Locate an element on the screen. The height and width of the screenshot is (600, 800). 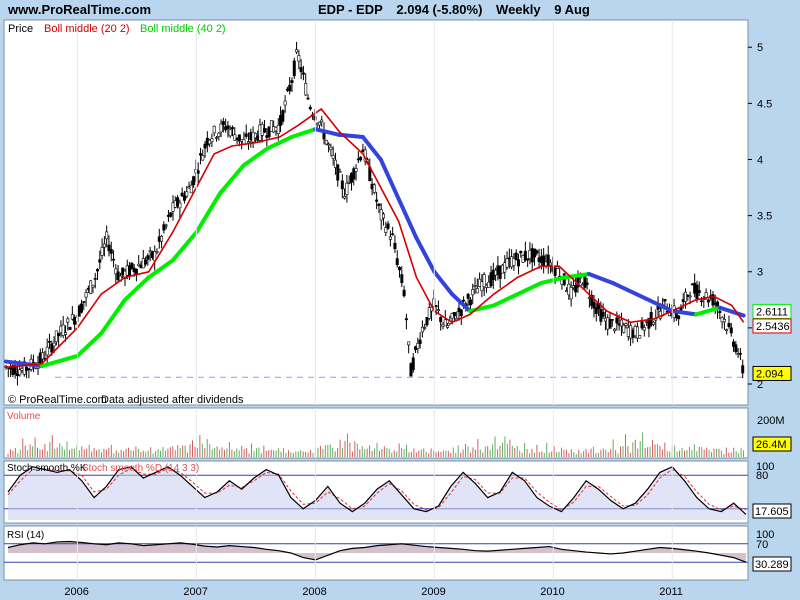
year-tick-label: 2011 is located at coordinates (671, 592).